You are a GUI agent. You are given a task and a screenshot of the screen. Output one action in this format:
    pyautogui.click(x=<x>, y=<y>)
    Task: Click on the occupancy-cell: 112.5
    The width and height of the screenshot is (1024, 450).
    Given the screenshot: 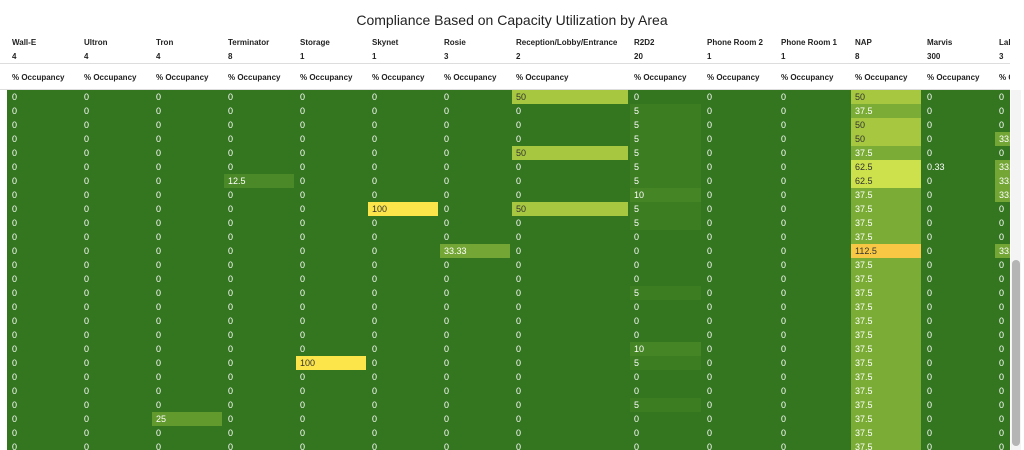 What is the action you would take?
    pyautogui.click(x=886, y=251)
    